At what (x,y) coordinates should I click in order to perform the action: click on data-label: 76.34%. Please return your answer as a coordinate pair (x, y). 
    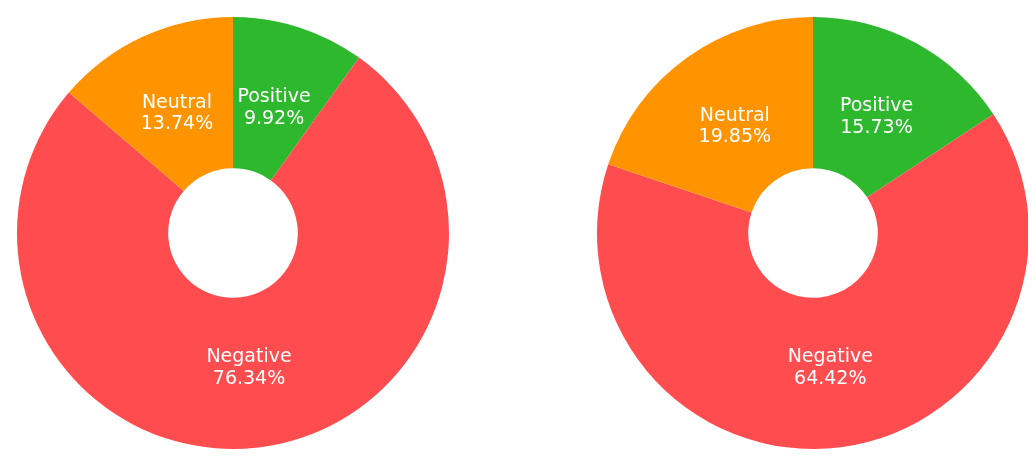
    Looking at the image, I should click on (249, 377).